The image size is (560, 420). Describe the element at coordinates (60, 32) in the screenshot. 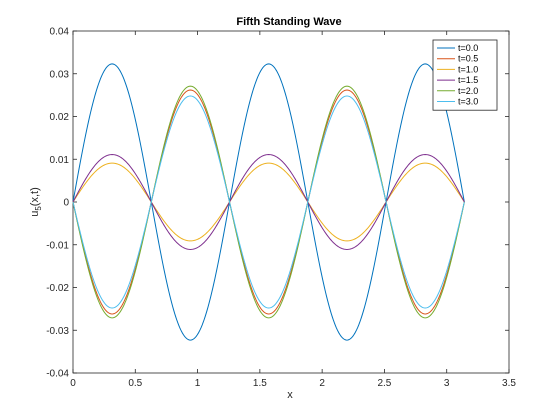

I see `y-tick-label: 0.04` at that location.